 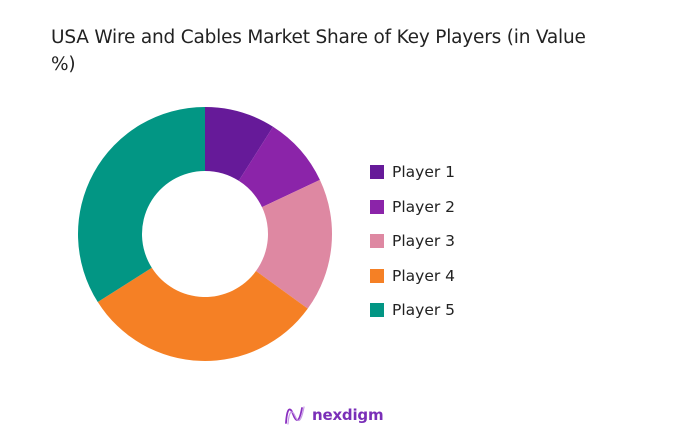 I want to click on brand-footer: nexdigm, so click(x=334, y=415).